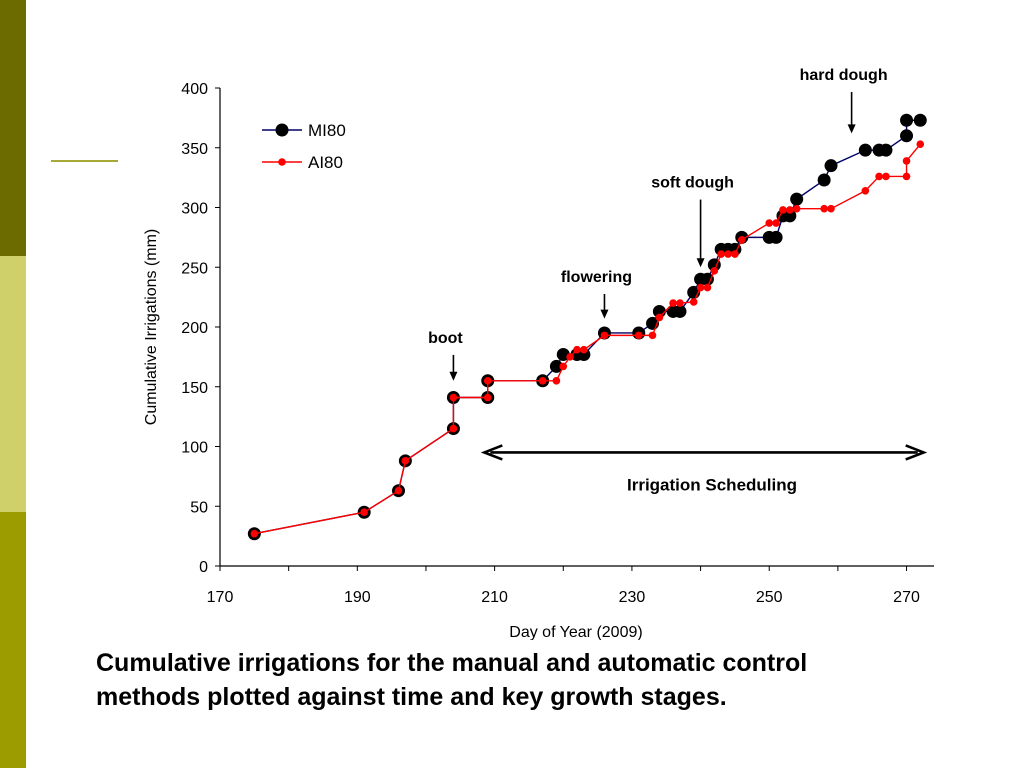 The image size is (1024, 768). Describe the element at coordinates (194, 448) in the screenshot. I see `y-tick-label: 100` at that location.